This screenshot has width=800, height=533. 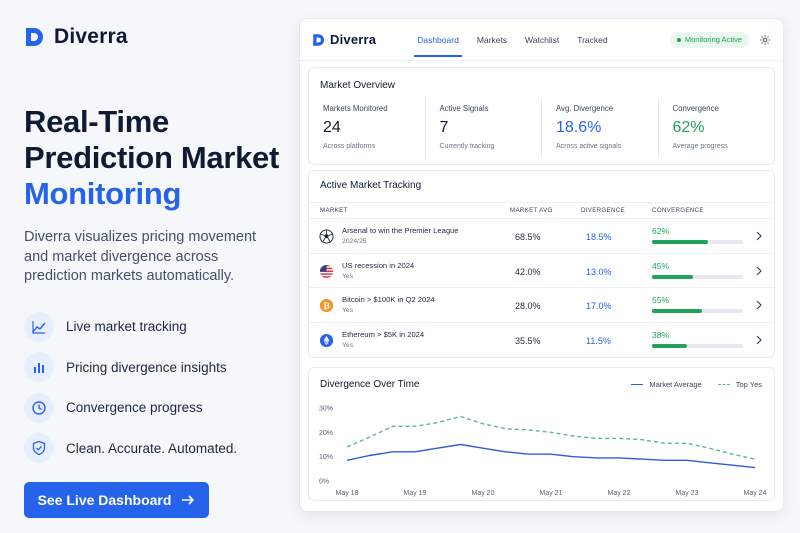 I want to click on stat-value: 24, so click(x=332, y=127).